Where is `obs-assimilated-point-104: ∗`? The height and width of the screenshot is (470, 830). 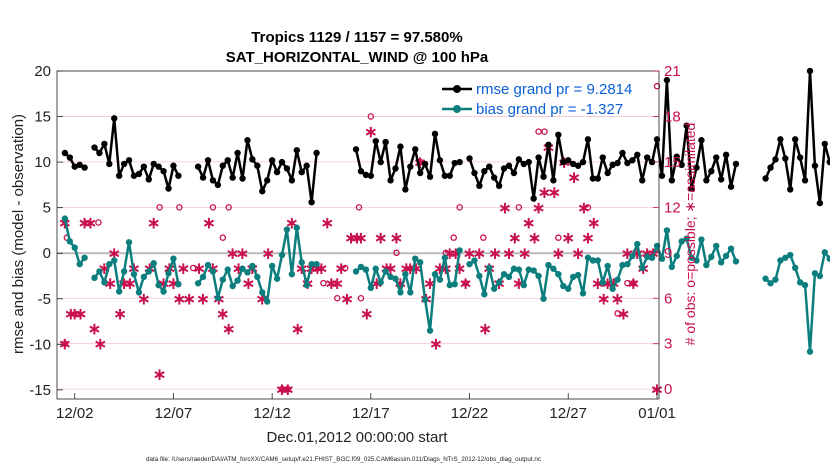
obs-assimilated-point-104: ∗ is located at coordinates (604, 298).